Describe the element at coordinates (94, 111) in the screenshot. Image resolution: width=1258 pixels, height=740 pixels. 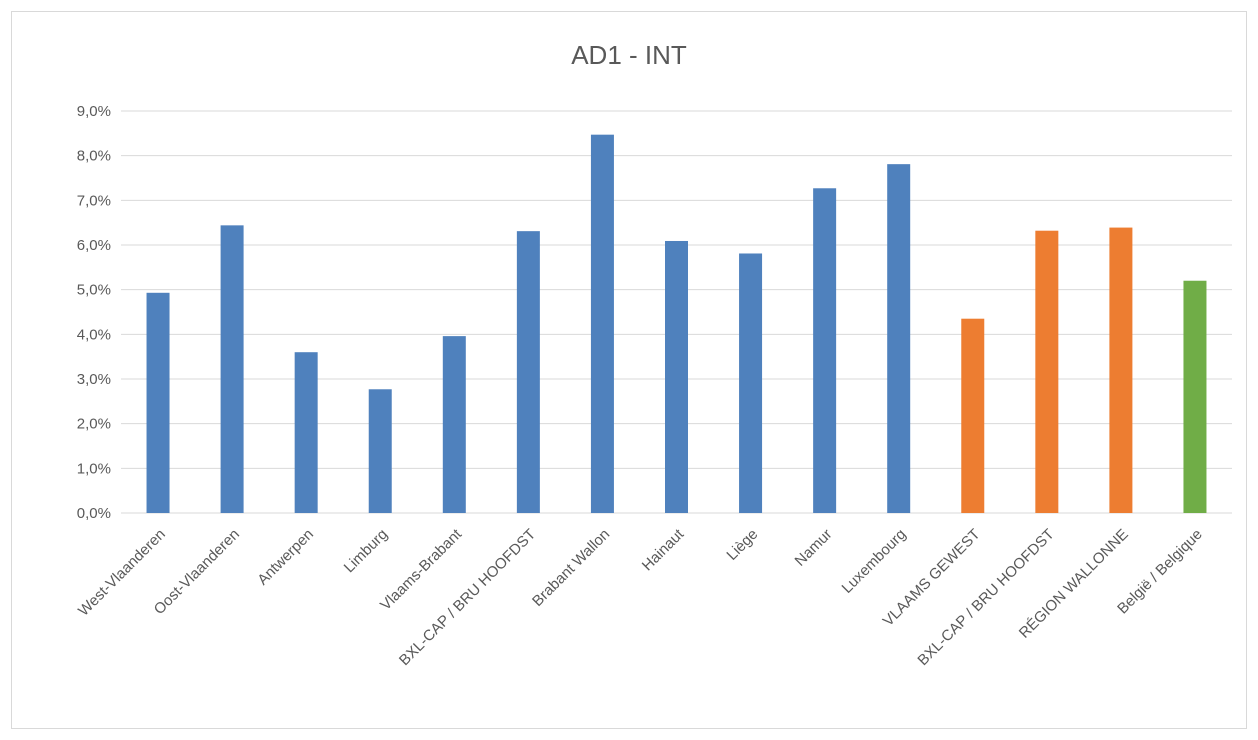
I see `y-tick-label: 9,0%` at that location.